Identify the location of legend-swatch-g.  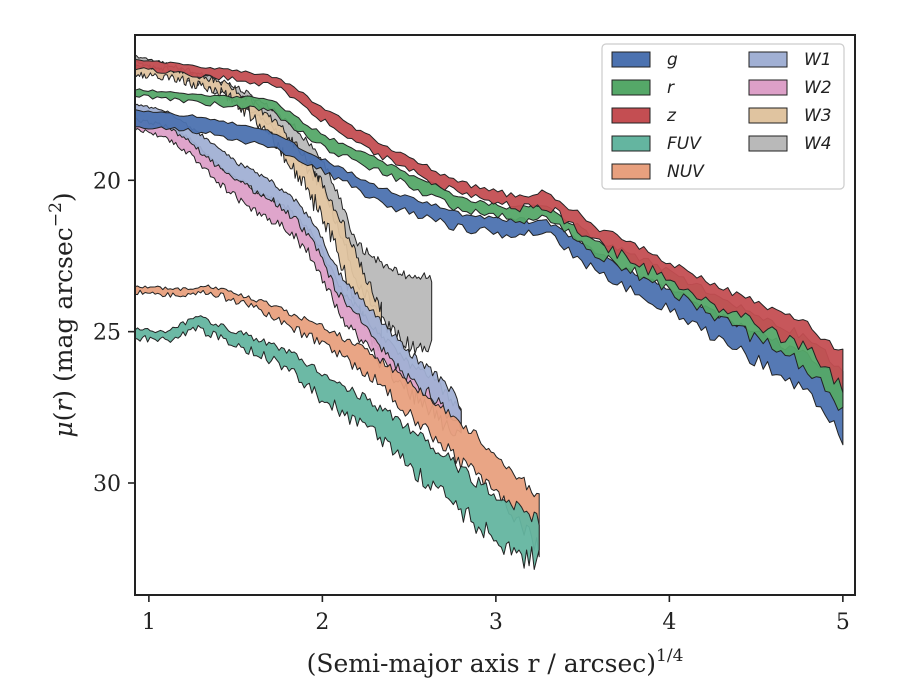
(631, 59).